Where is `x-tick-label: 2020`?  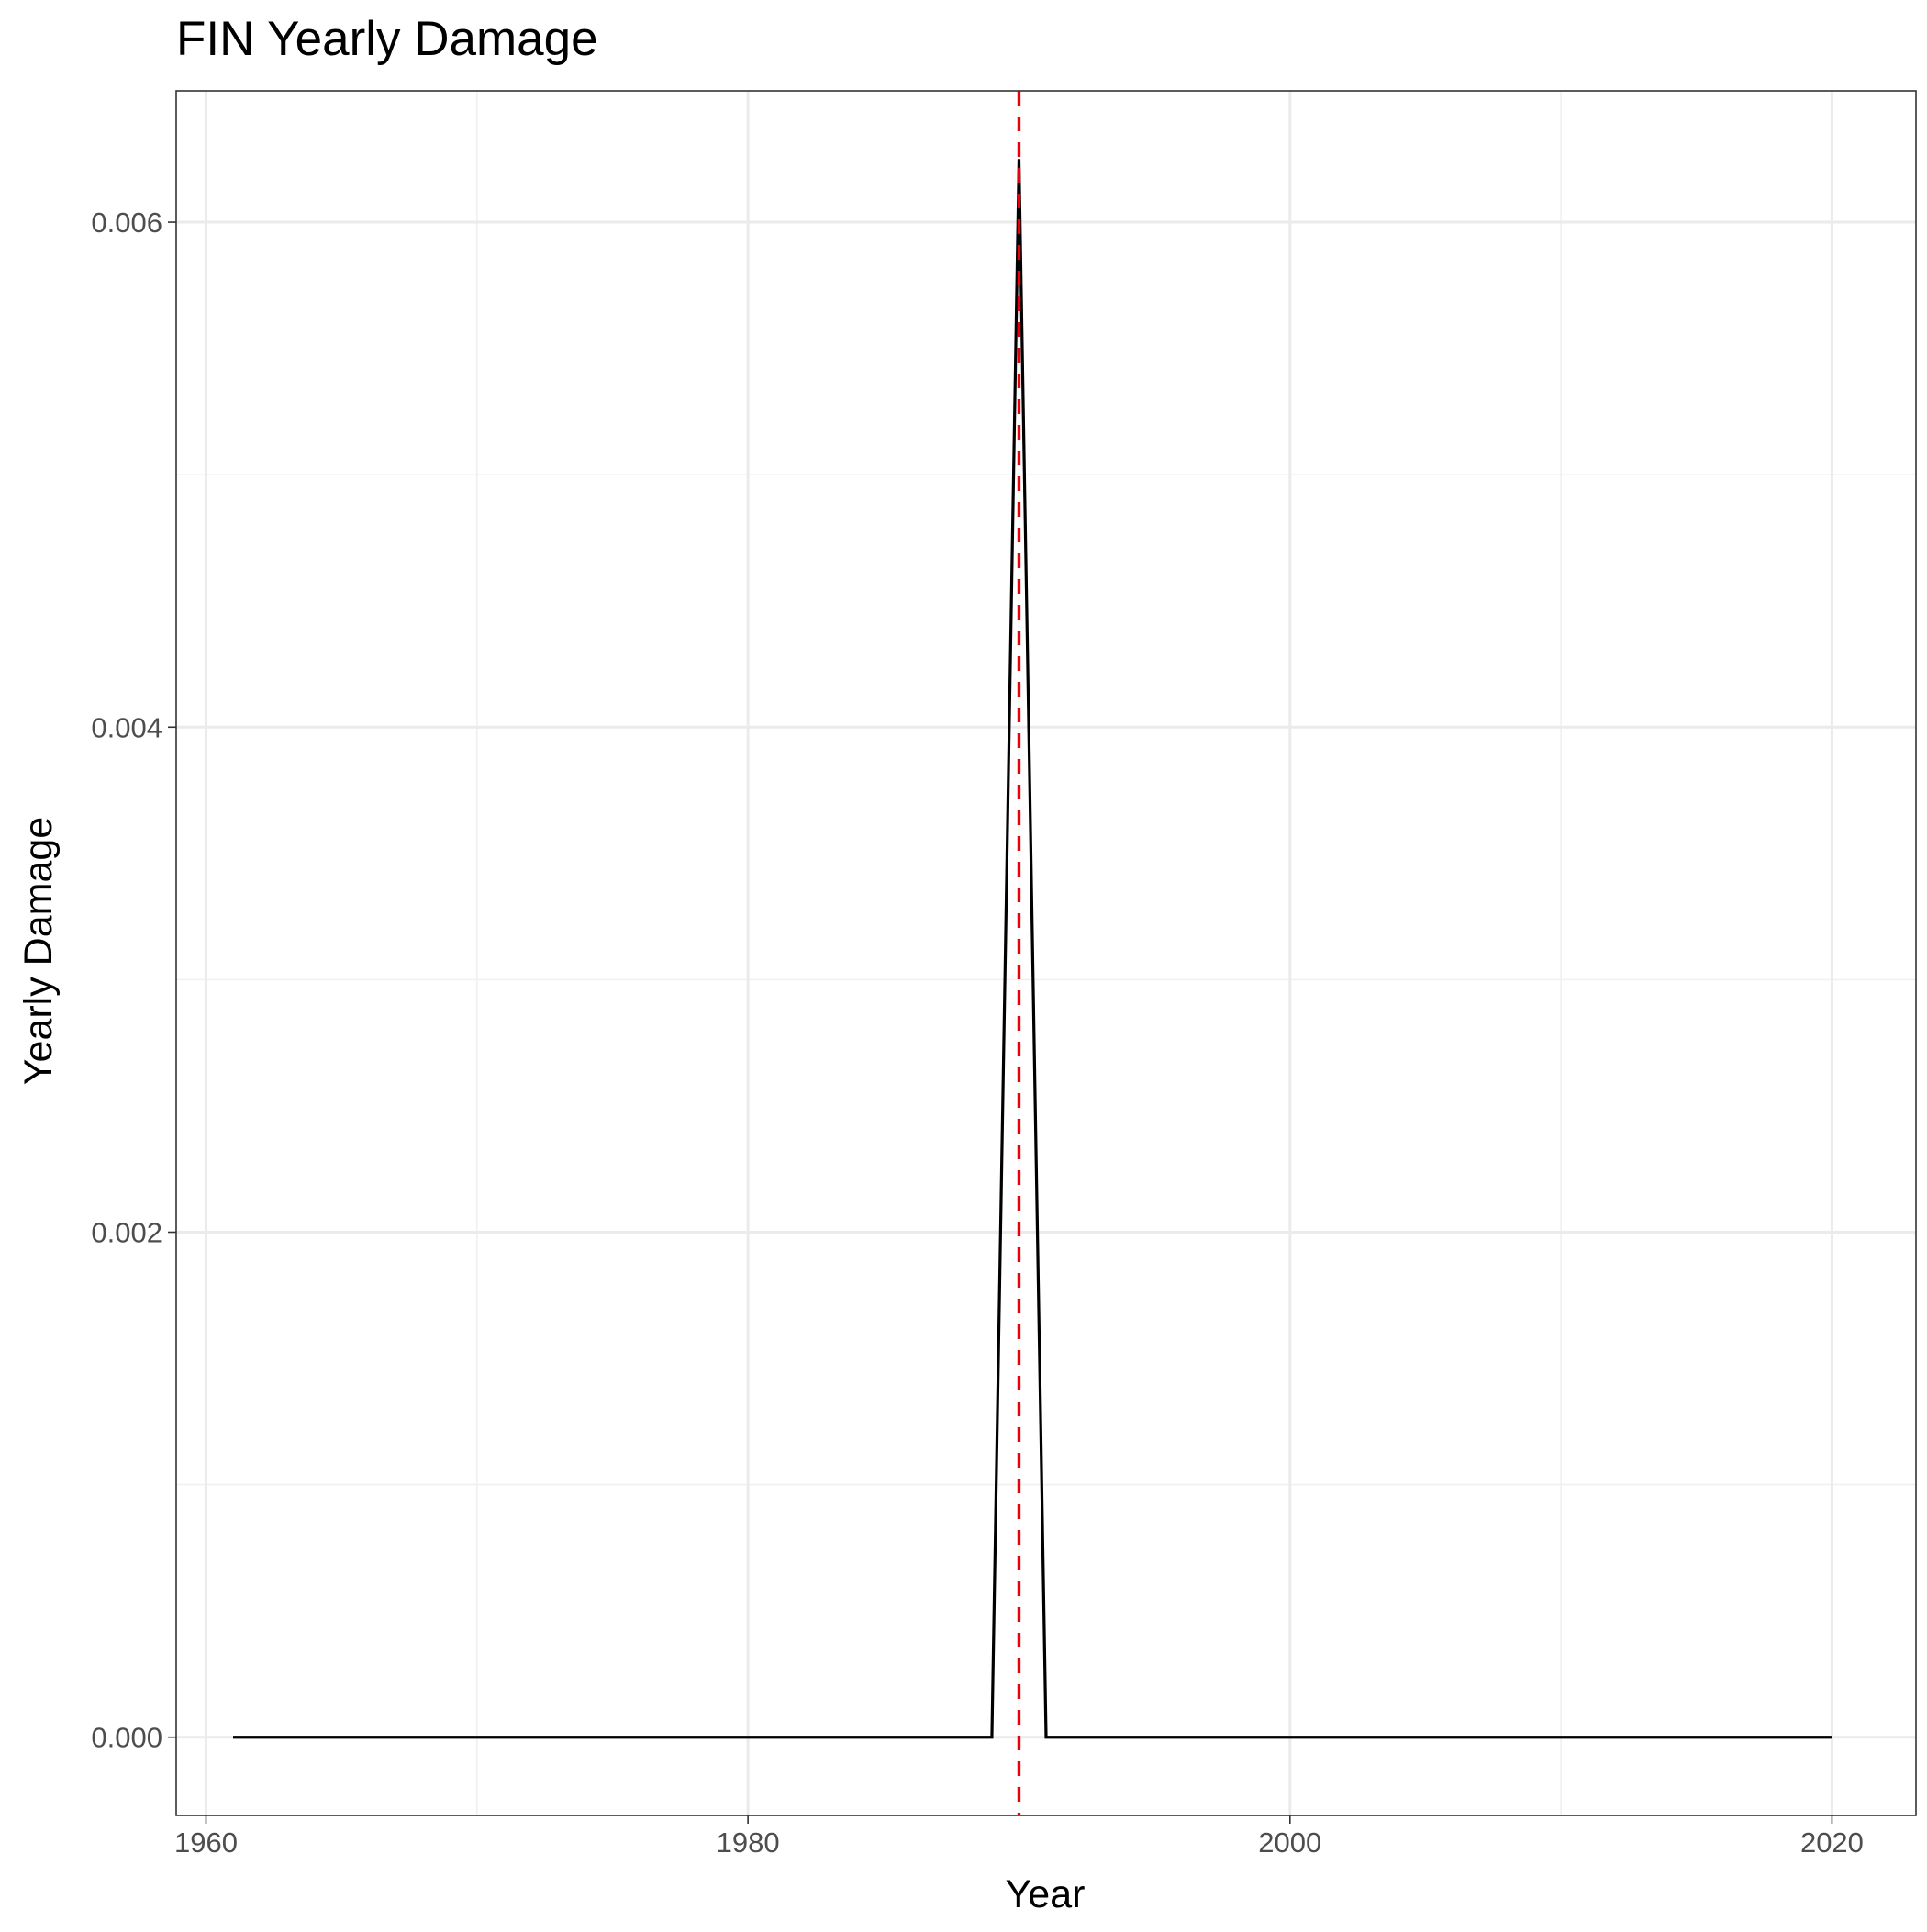 x-tick-label: 2020 is located at coordinates (1832, 1842).